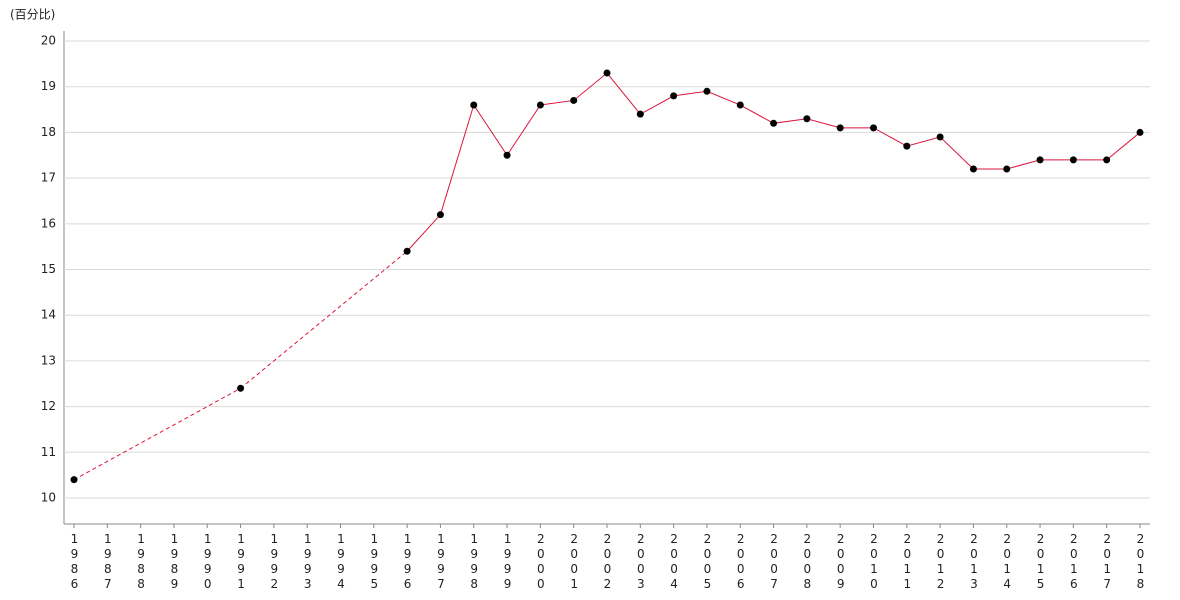 This screenshot has width=1180, height=600. What do you see at coordinates (241, 562) in the screenshot?
I see `x-tick-label: 1991` at bounding box center [241, 562].